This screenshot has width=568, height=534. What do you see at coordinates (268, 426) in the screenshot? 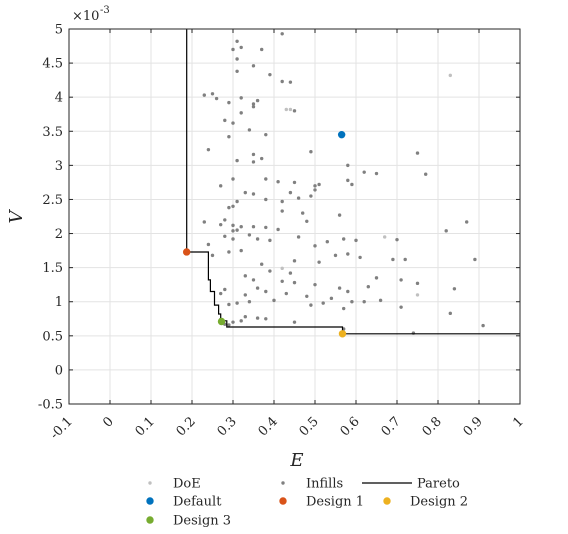
I see `x-tick-label: 0.4` at bounding box center [268, 426].